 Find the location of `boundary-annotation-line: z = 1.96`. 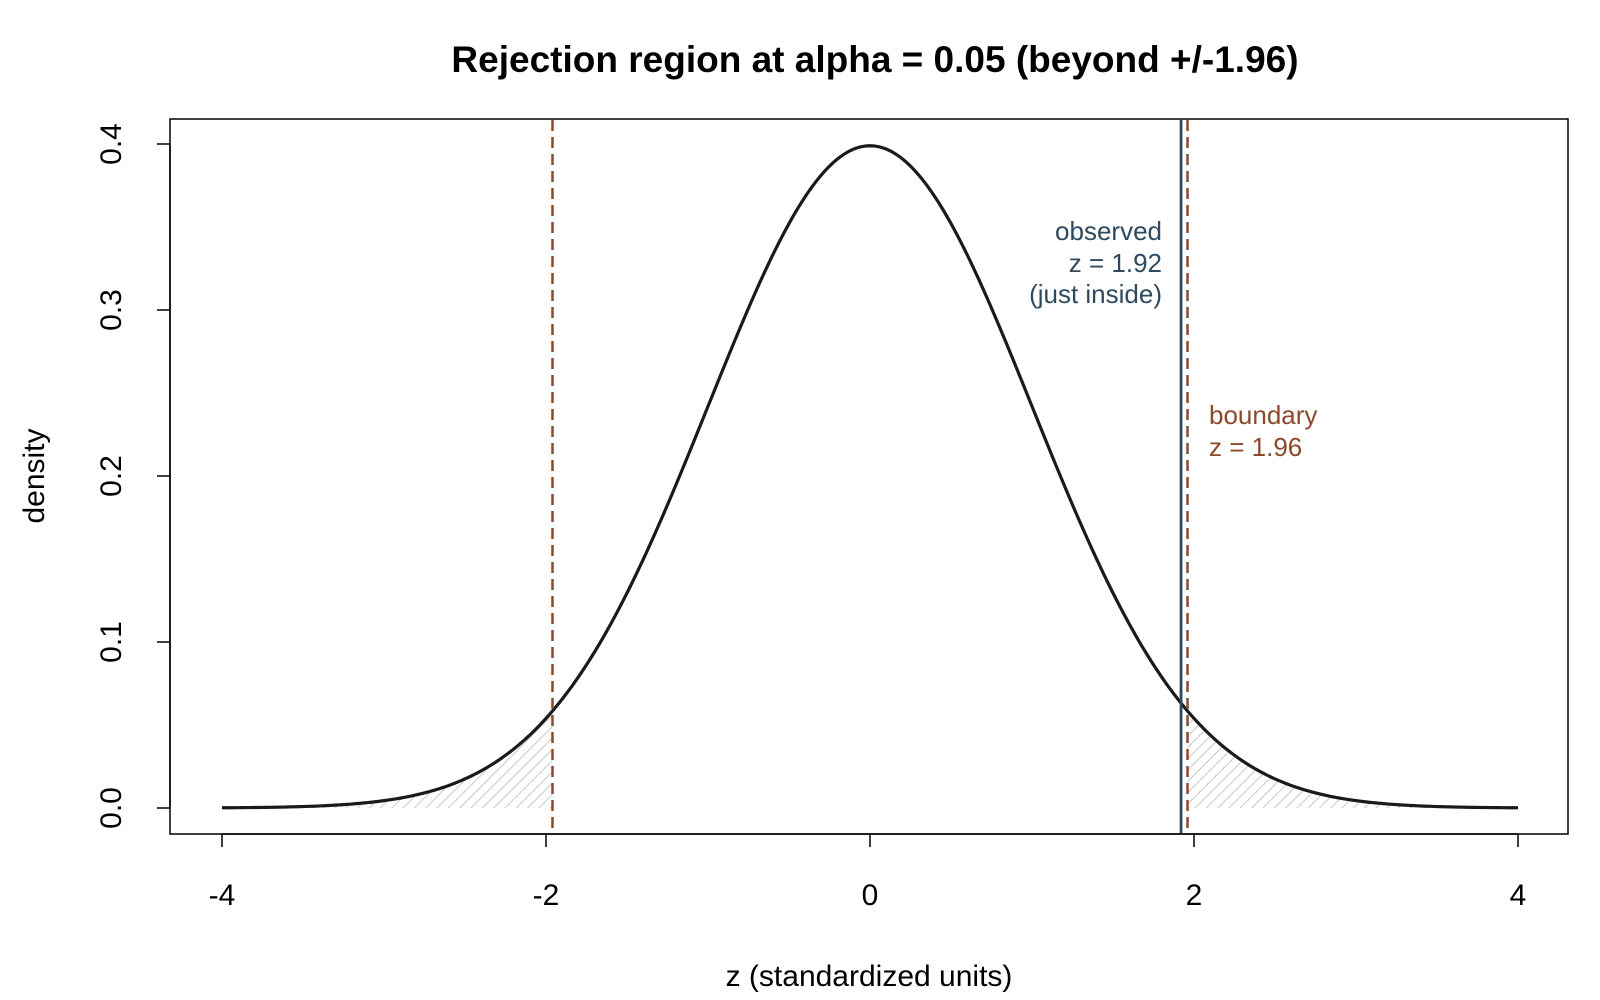

boundary-annotation-line: z = 1.96 is located at coordinates (1255, 447).